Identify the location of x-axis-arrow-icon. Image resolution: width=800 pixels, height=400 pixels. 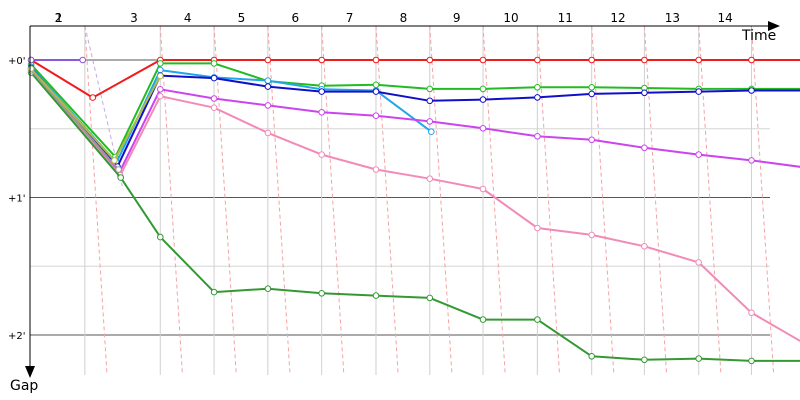
(774, 26).